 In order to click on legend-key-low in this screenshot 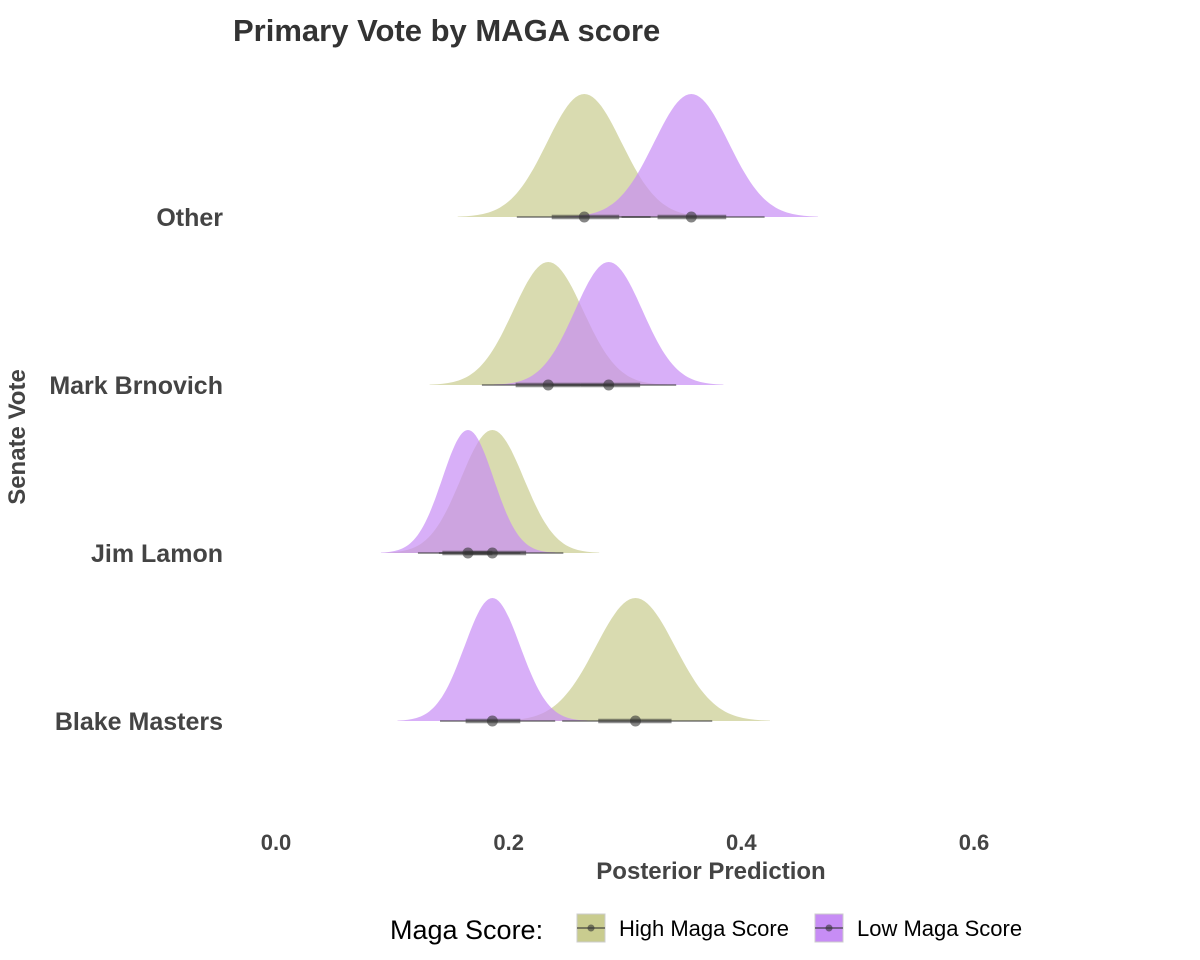, I will do `click(829, 928)`.